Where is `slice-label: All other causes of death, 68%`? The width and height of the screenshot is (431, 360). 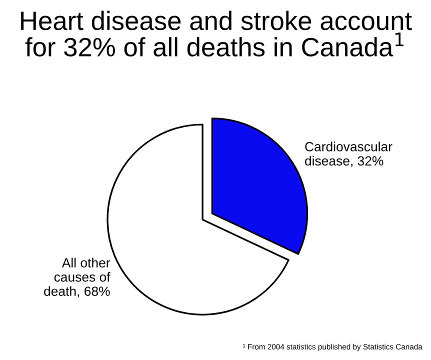
slice-label: All other causes of death, 68% is located at coordinates (77, 278).